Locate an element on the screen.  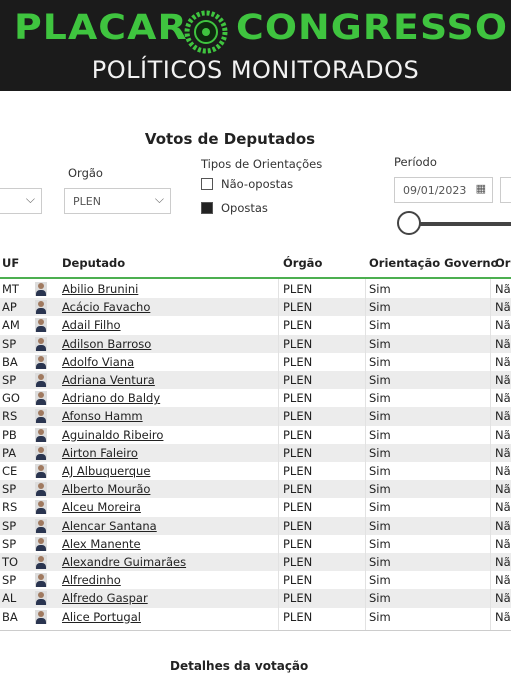
date-value: 09/01/2023 is located at coordinates (435, 190).